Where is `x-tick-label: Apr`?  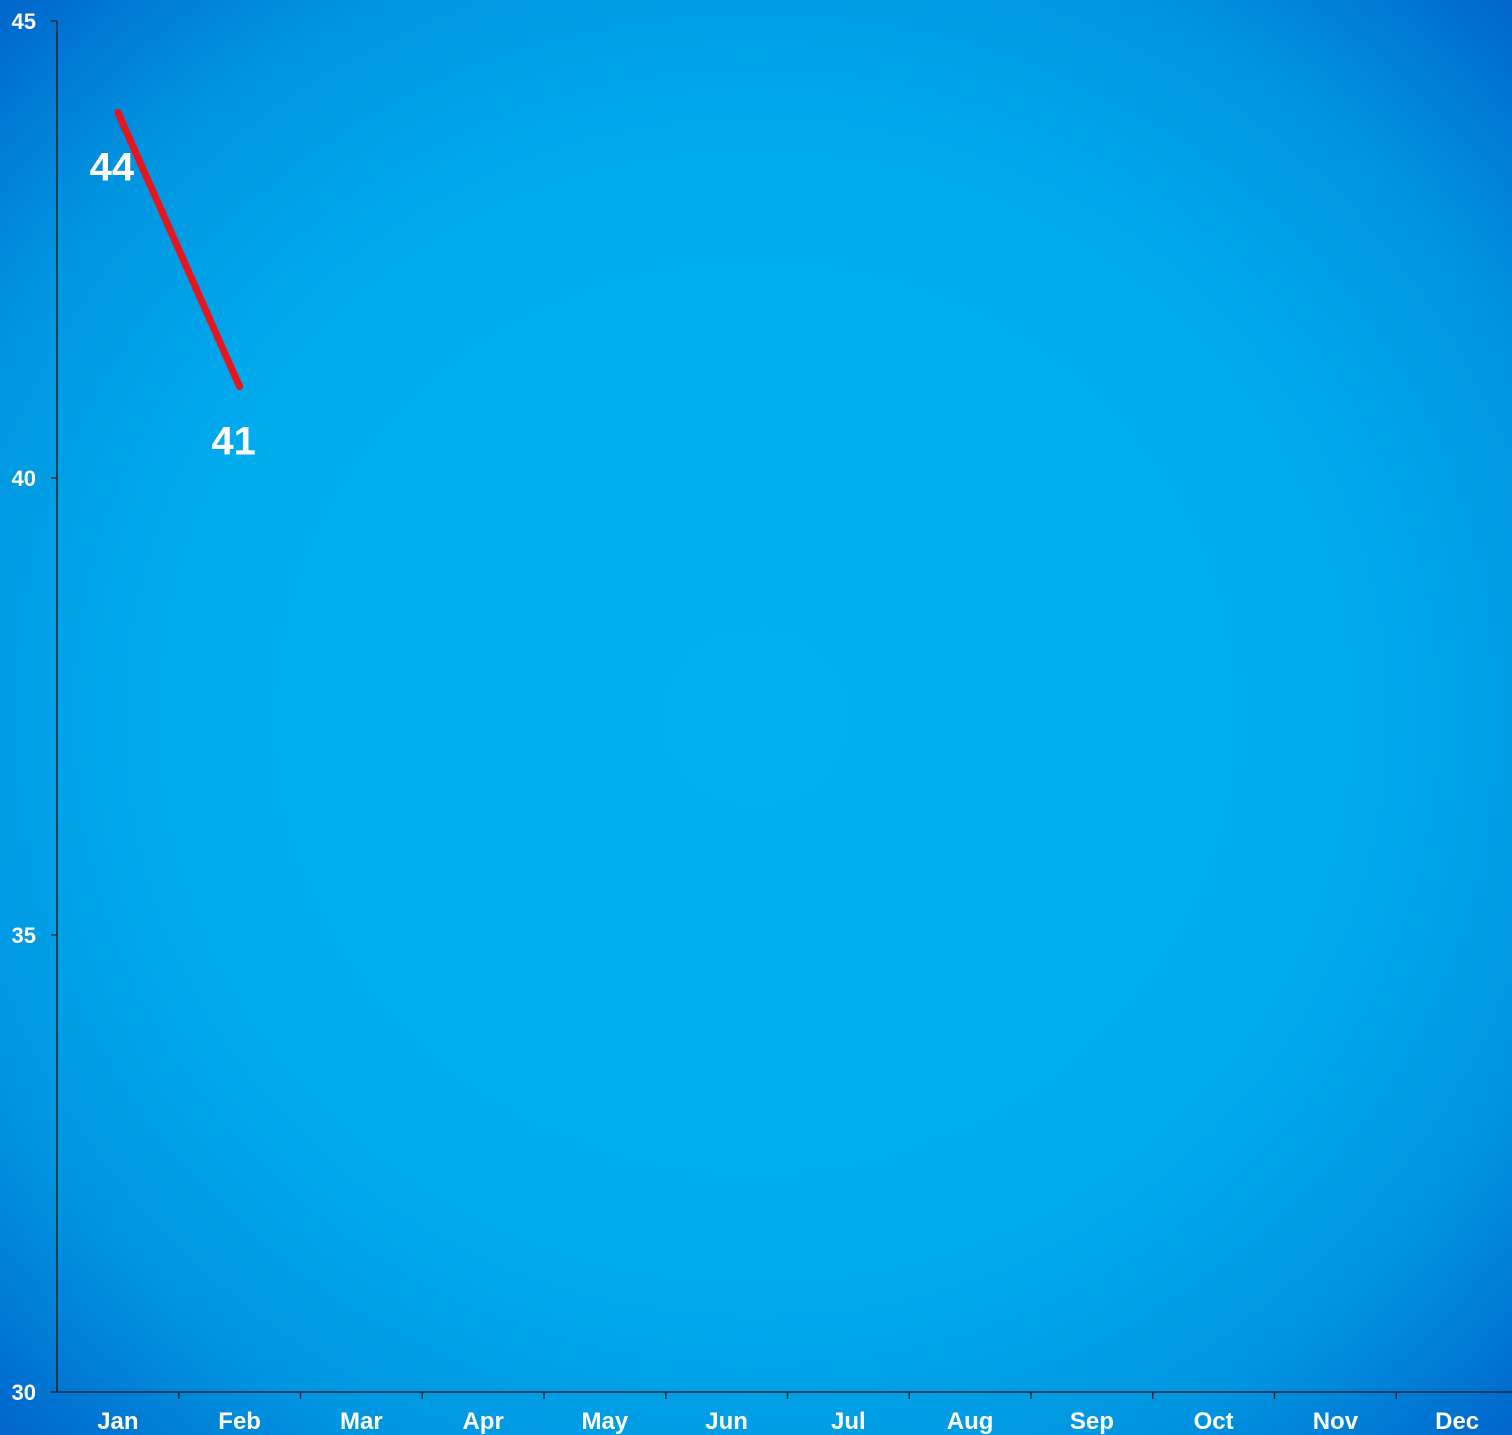 x-tick-label: Apr is located at coordinates (482, 1421).